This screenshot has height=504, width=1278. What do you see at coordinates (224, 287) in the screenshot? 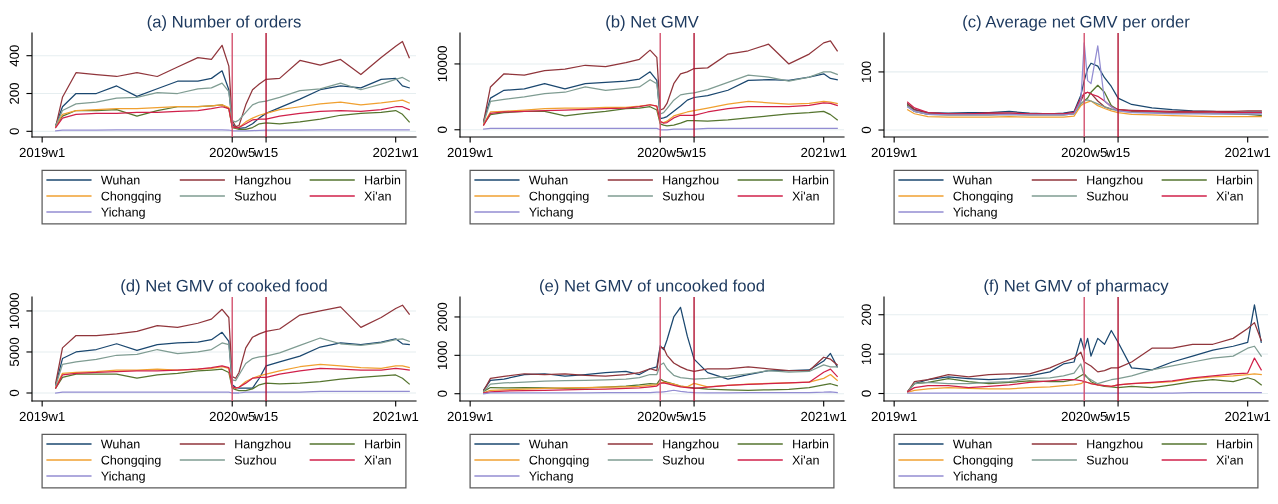
I see `chart-title: (d) Net GMV of cooked food` at bounding box center [224, 287].